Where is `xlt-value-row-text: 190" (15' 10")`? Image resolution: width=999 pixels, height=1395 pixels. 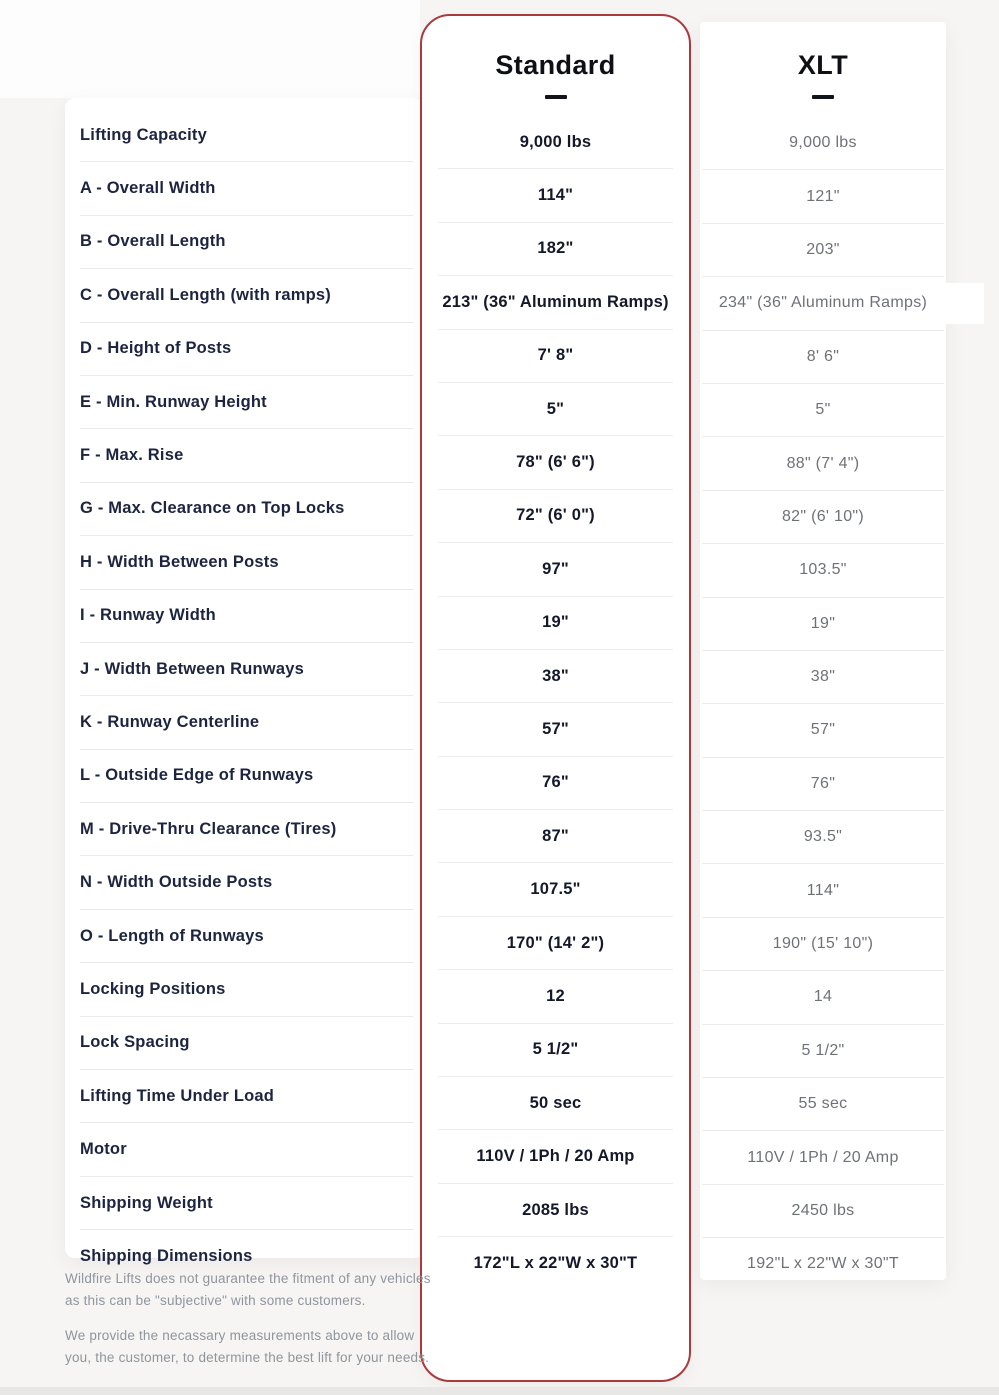
xlt-value-row-text: 190" (15' 10") is located at coordinates (823, 944).